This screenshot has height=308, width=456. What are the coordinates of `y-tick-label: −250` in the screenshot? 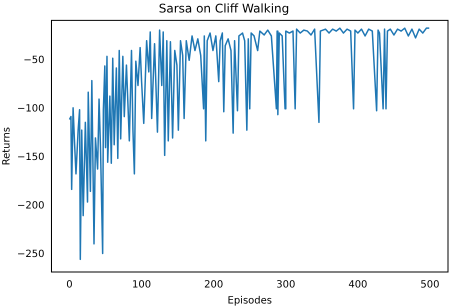 It's located at (30, 254).